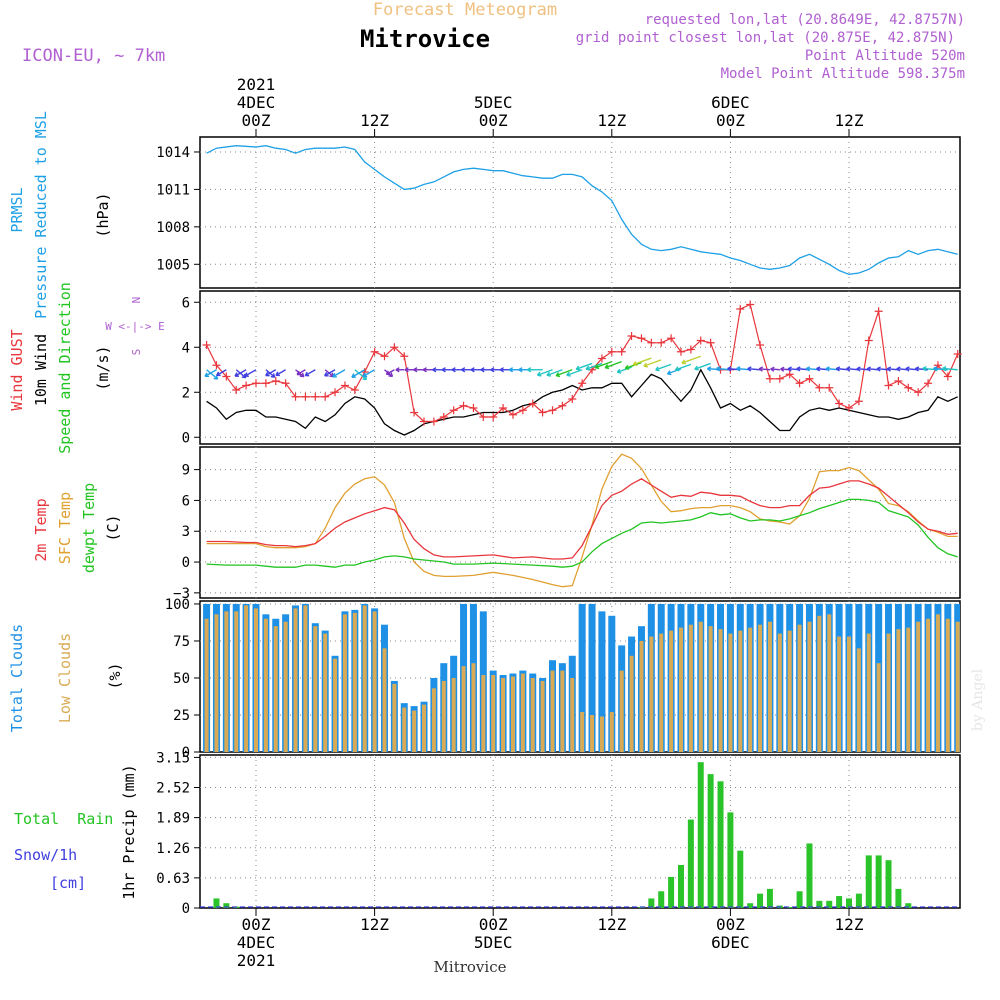 This screenshot has width=1000, height=1000. What do you see at coordinates (582, 533) in the screenshot?
I see `dewpt-line` at bounding box center [582, 533].